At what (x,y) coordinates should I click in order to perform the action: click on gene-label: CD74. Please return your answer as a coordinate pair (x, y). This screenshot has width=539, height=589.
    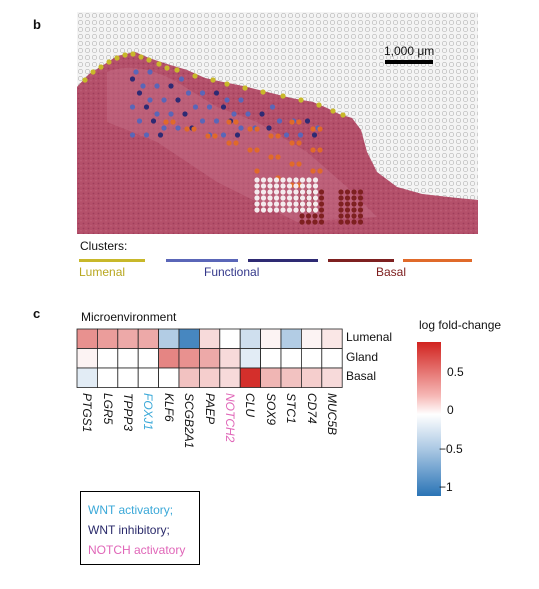
    Looking at the image, I should click on (311, 408).